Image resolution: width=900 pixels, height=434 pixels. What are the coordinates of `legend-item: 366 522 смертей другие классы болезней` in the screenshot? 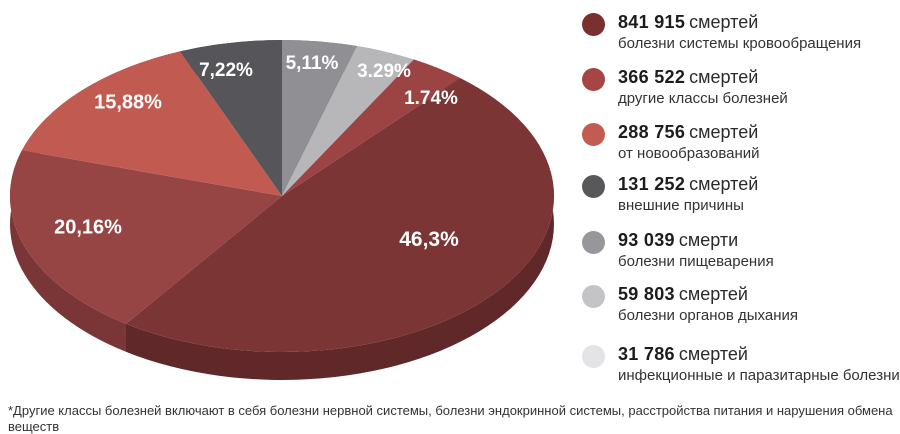 It's located at (685, 87).